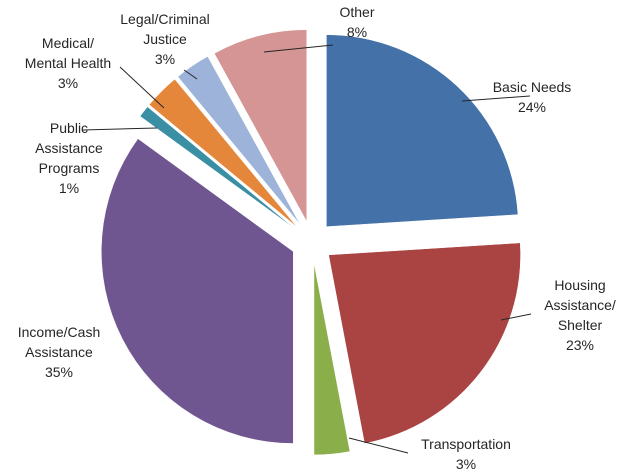 The height and width of the screenshot is (473, 626). I want to click on leader-line-legal-criminal-justice, so click(190, 74).